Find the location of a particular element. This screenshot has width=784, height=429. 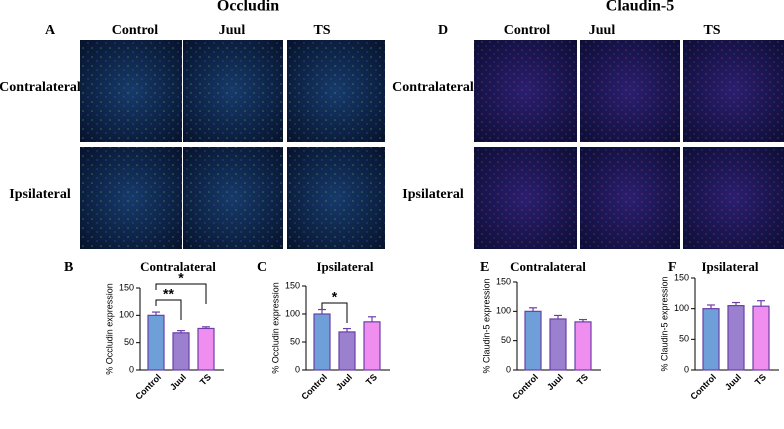

title: Claudin-5 is located at coordinates (640, 7).